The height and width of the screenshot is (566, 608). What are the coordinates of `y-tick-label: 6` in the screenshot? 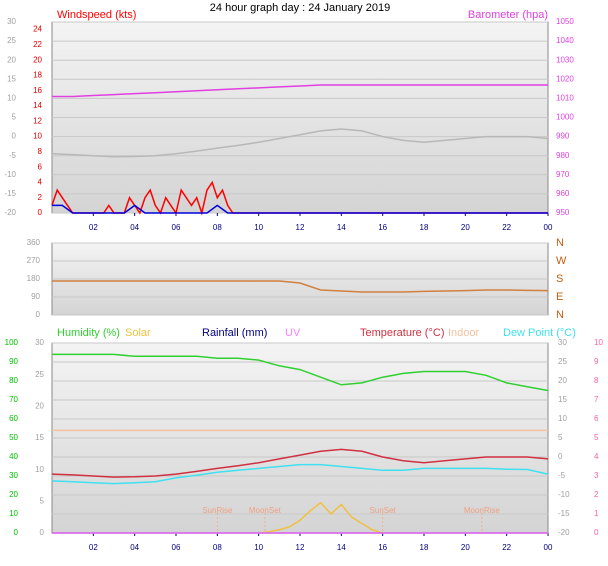 It's located at (596, 418).